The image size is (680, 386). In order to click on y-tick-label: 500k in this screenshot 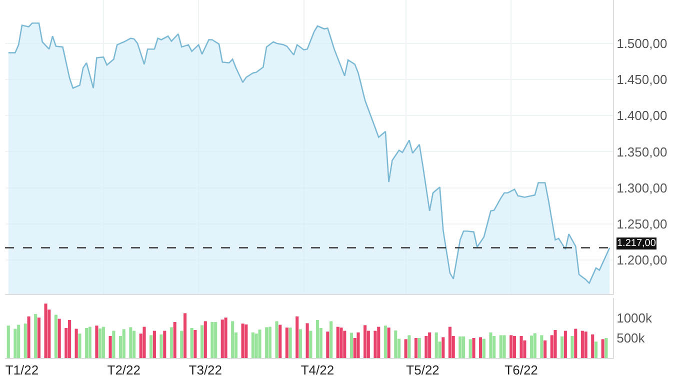, I will do `click(631, 338)`.